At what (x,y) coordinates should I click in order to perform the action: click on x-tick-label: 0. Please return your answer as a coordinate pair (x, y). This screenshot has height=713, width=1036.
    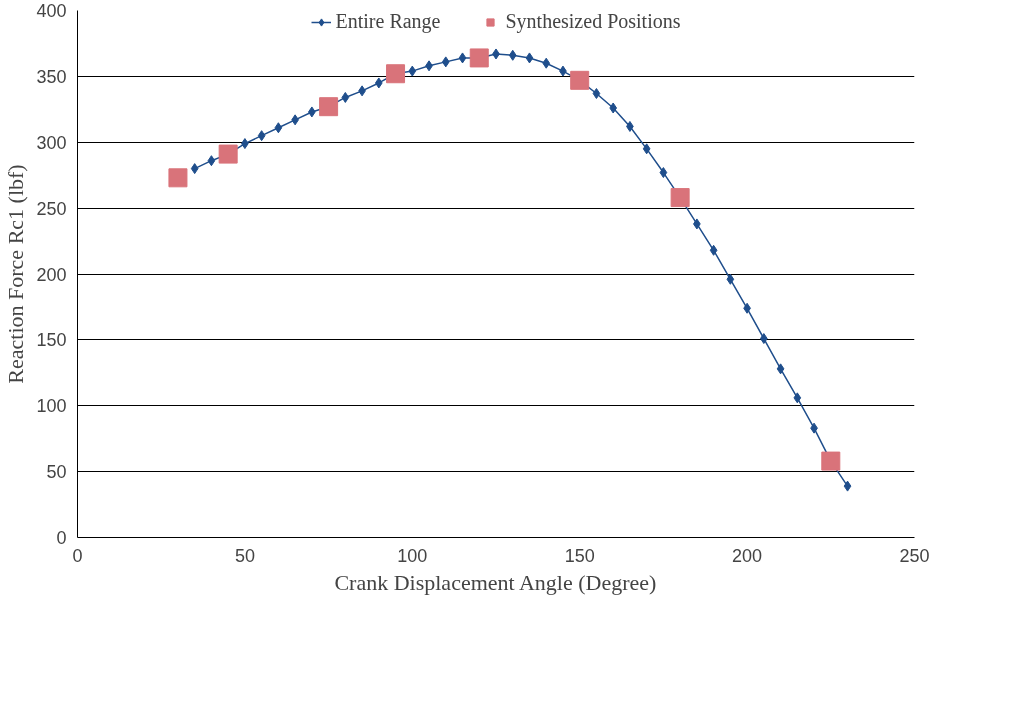
    Looking at the image, I should click on (77, 555).